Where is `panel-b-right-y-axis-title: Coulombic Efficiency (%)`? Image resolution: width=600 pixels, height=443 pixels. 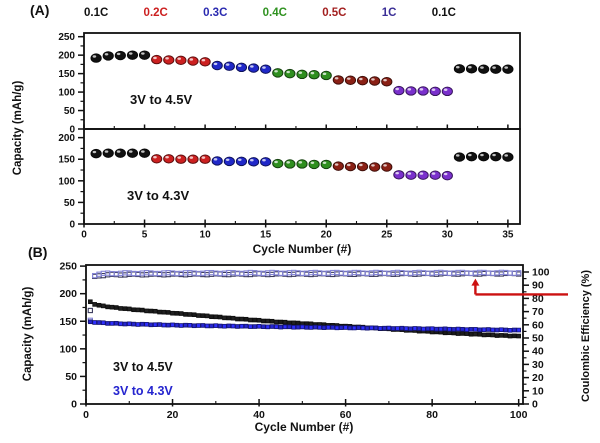 panel-b-right-y-axis-title: Coulombic Efficiency (%) is located at coordinates (586, 336).